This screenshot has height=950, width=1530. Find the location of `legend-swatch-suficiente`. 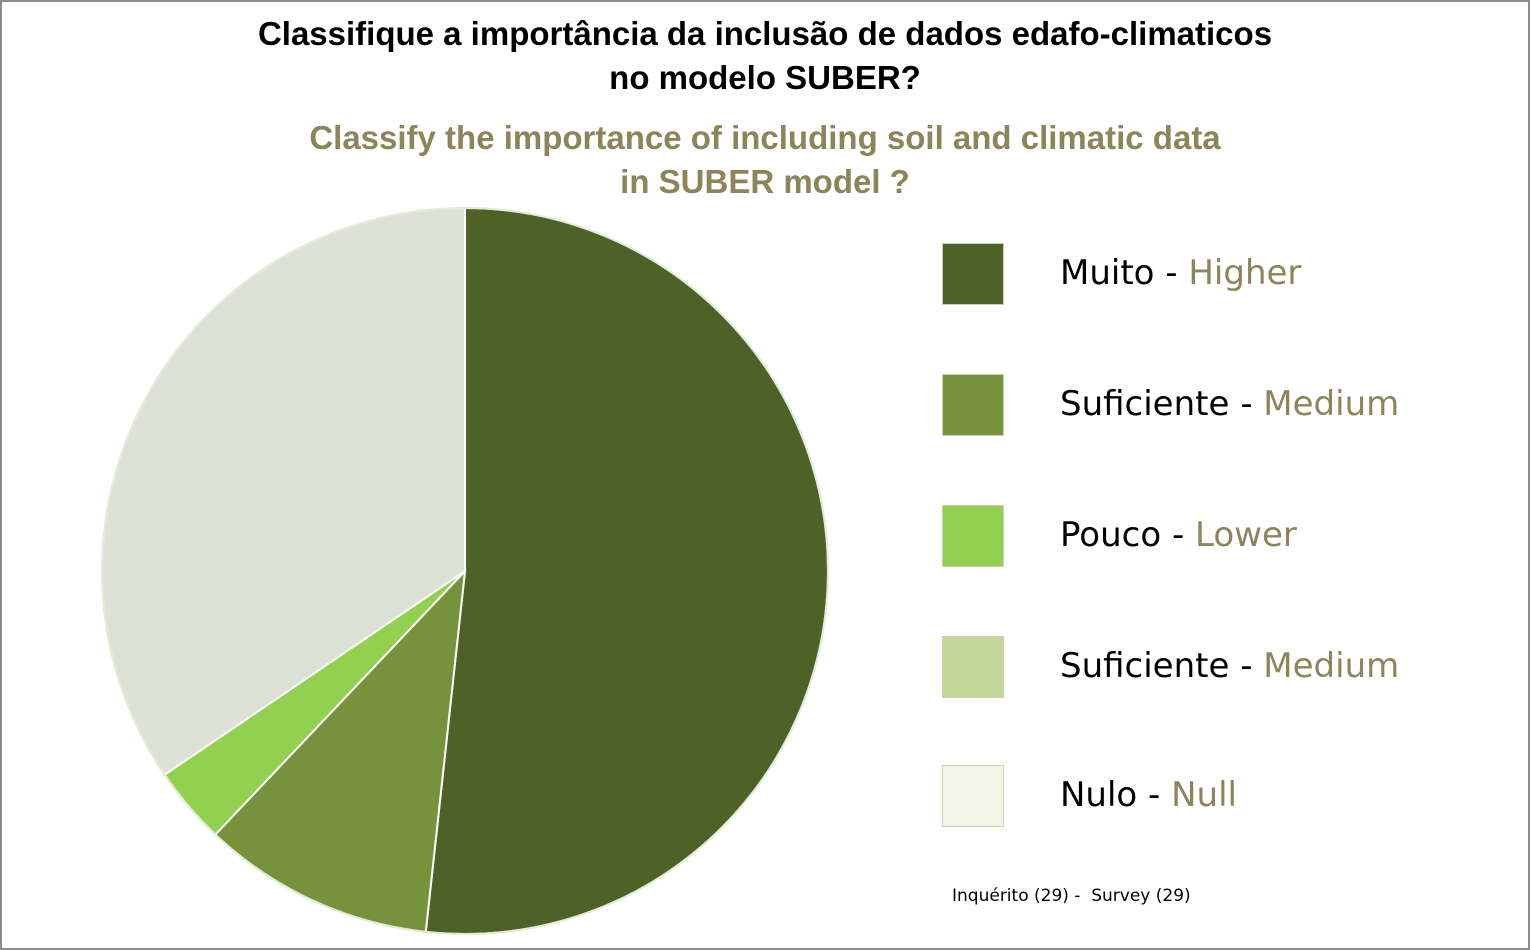

legend-swatch-suficiente is located at coordinates (973, 405).